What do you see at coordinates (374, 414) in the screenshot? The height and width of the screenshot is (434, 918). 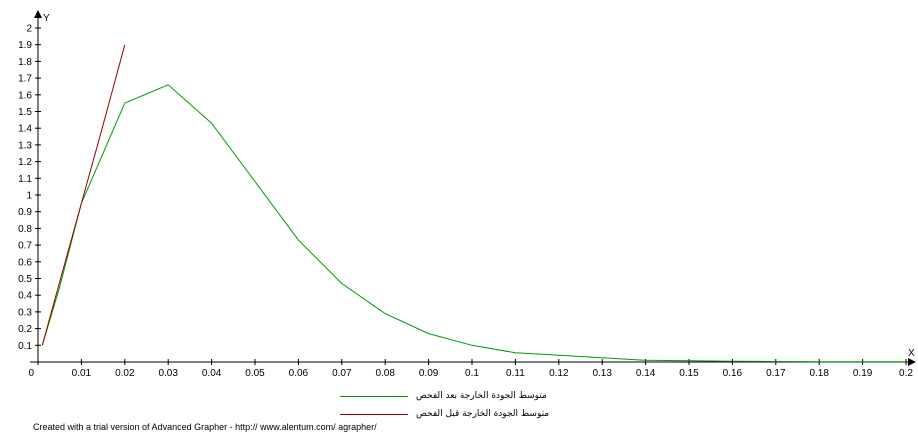 I see `legend-swatch-before` at bounding box center [374, 414].